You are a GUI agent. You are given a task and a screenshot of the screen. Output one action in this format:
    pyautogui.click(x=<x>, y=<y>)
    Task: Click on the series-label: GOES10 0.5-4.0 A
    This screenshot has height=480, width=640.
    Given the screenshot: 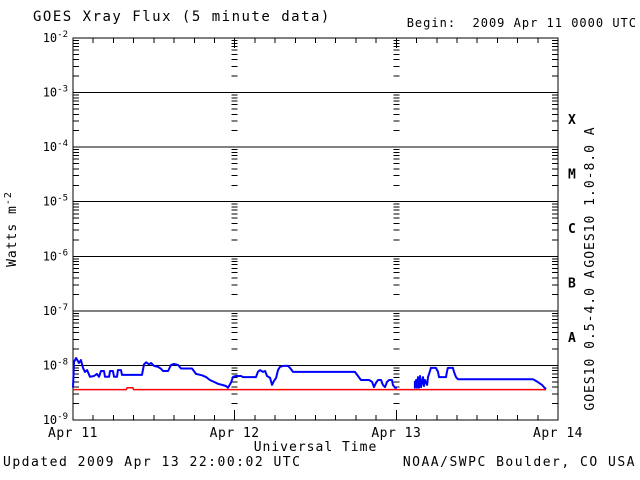 What is the action you would take?
    pyautogui.click(x=590, y=339)
    